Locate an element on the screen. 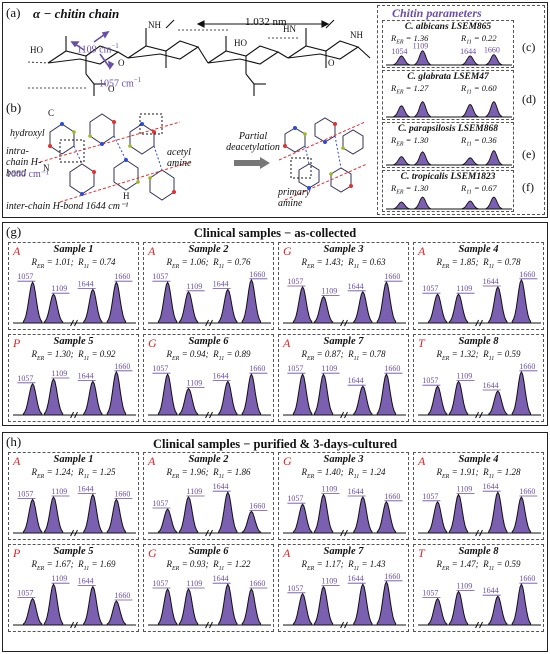  sample-params: RER = 1.17; R11 = 1.43 is located at coordinates (343, 565).